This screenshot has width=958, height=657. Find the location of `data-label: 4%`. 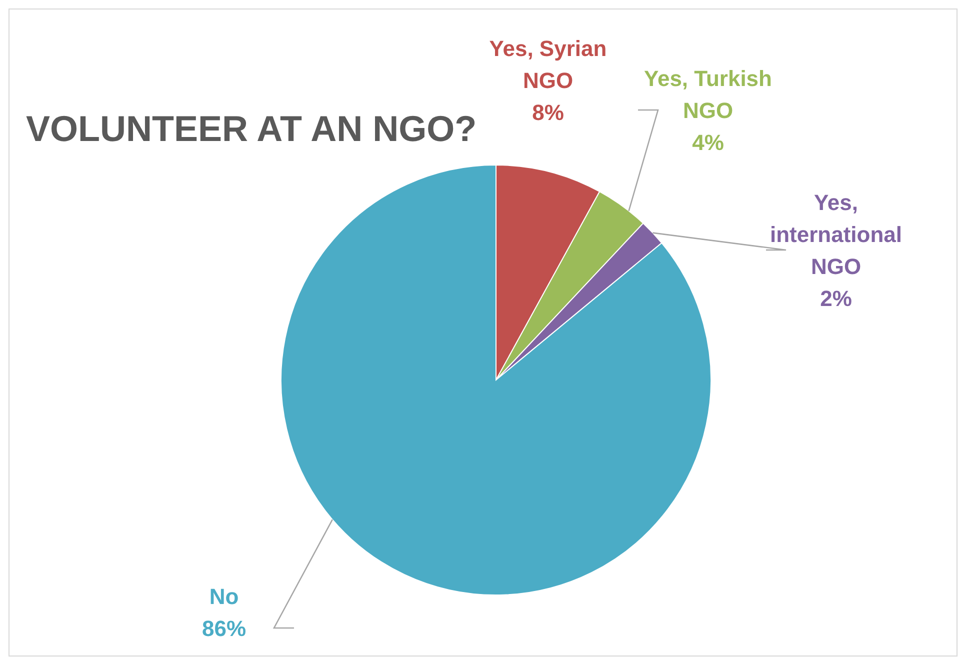

data-label: 4% is located at coordinates (708, 142).